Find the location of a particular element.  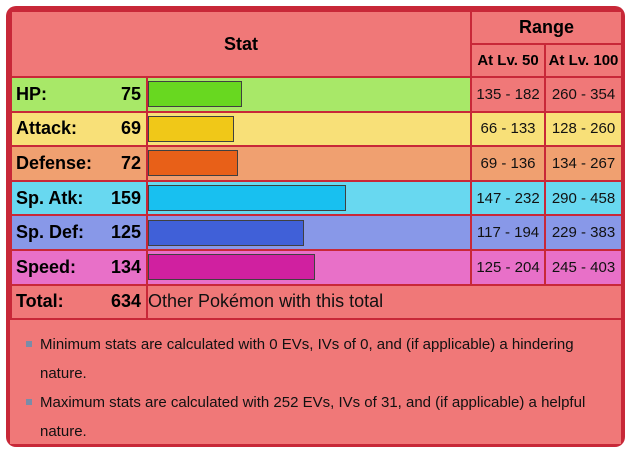

total-row: Total: 634 Other Pokémon with this total is located at coordinates (317, 301).